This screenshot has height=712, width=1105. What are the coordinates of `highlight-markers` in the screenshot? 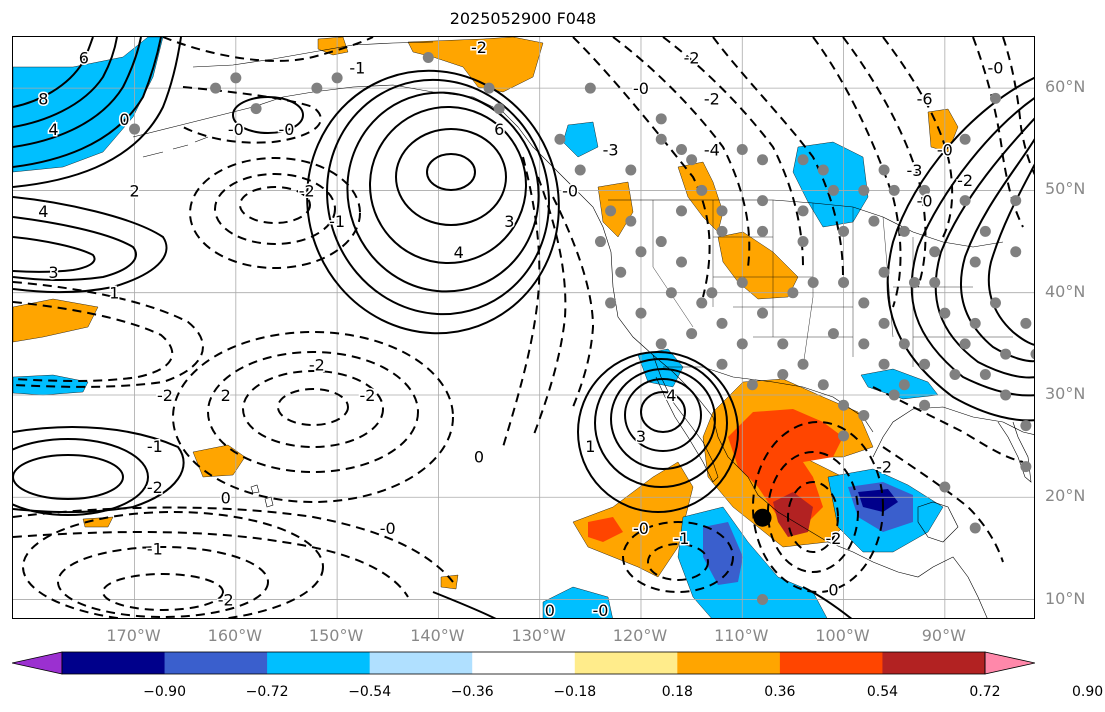 It's located at (762, 517).